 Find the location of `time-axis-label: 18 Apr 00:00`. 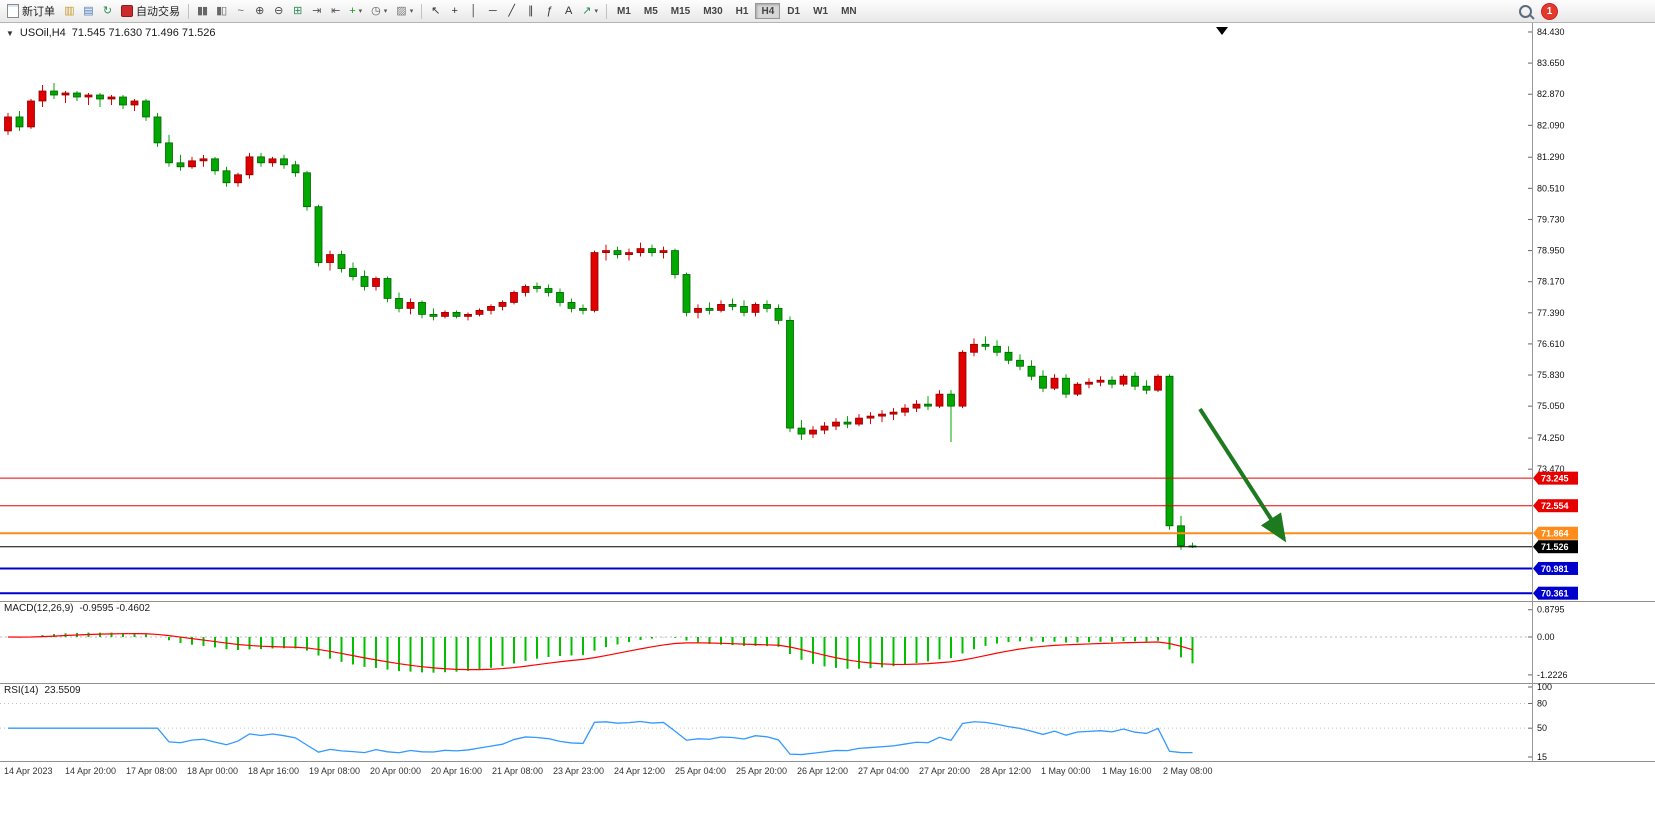

time-axis-label: 18 Apr 00:00 is located at coordinates (213, 771).